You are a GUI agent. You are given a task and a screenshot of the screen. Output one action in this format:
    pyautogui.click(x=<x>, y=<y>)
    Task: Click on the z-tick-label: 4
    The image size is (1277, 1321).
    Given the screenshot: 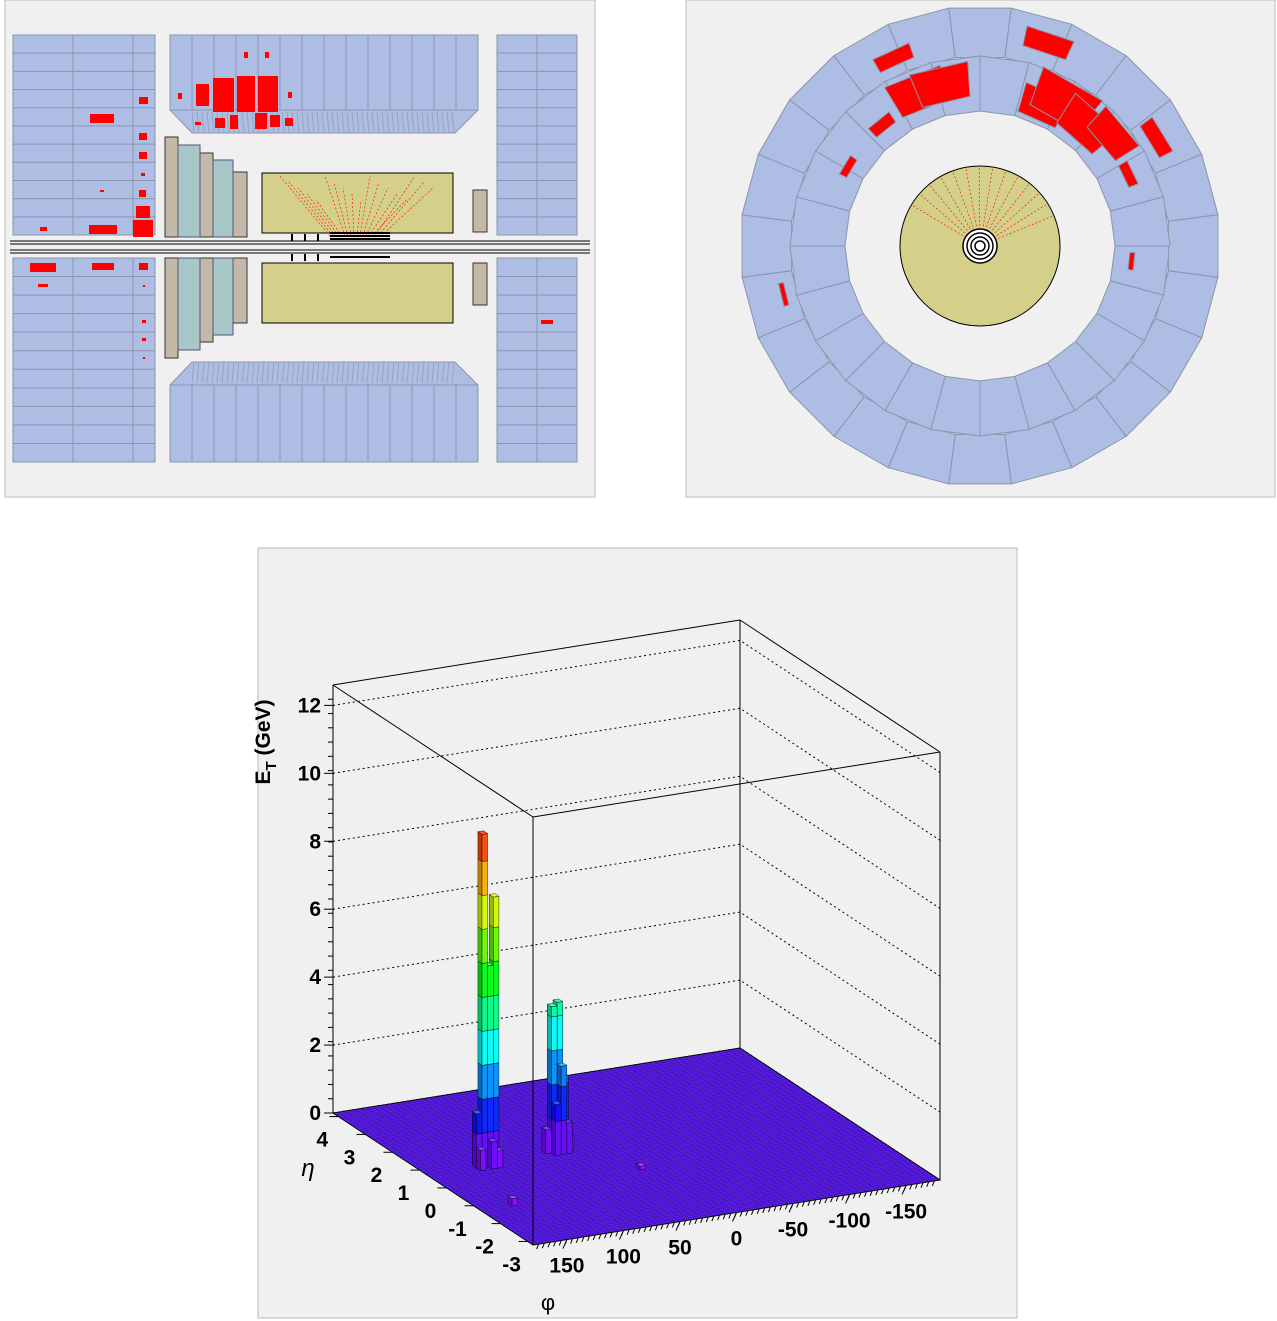 What is the action you would take?
    pyautogui.click(x=315, y=977)
    